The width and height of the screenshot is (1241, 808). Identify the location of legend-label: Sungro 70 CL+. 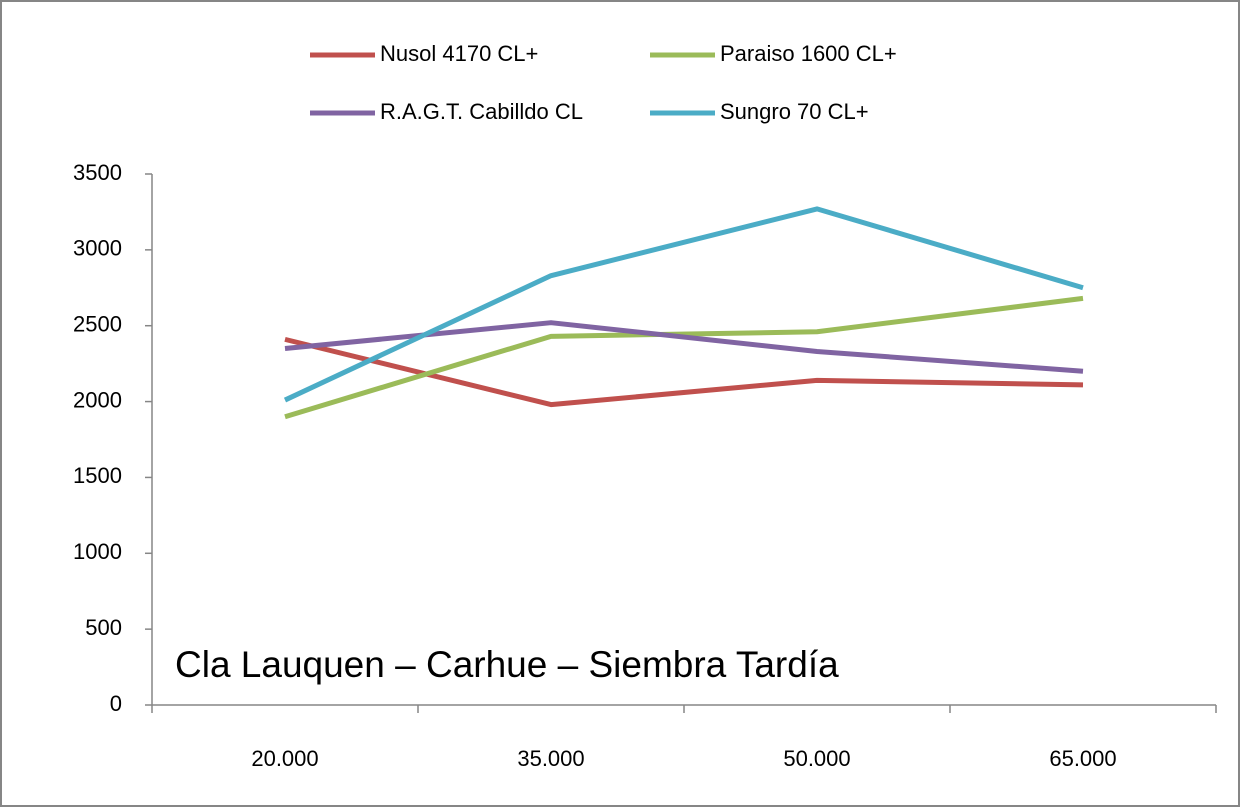
(794, 111).